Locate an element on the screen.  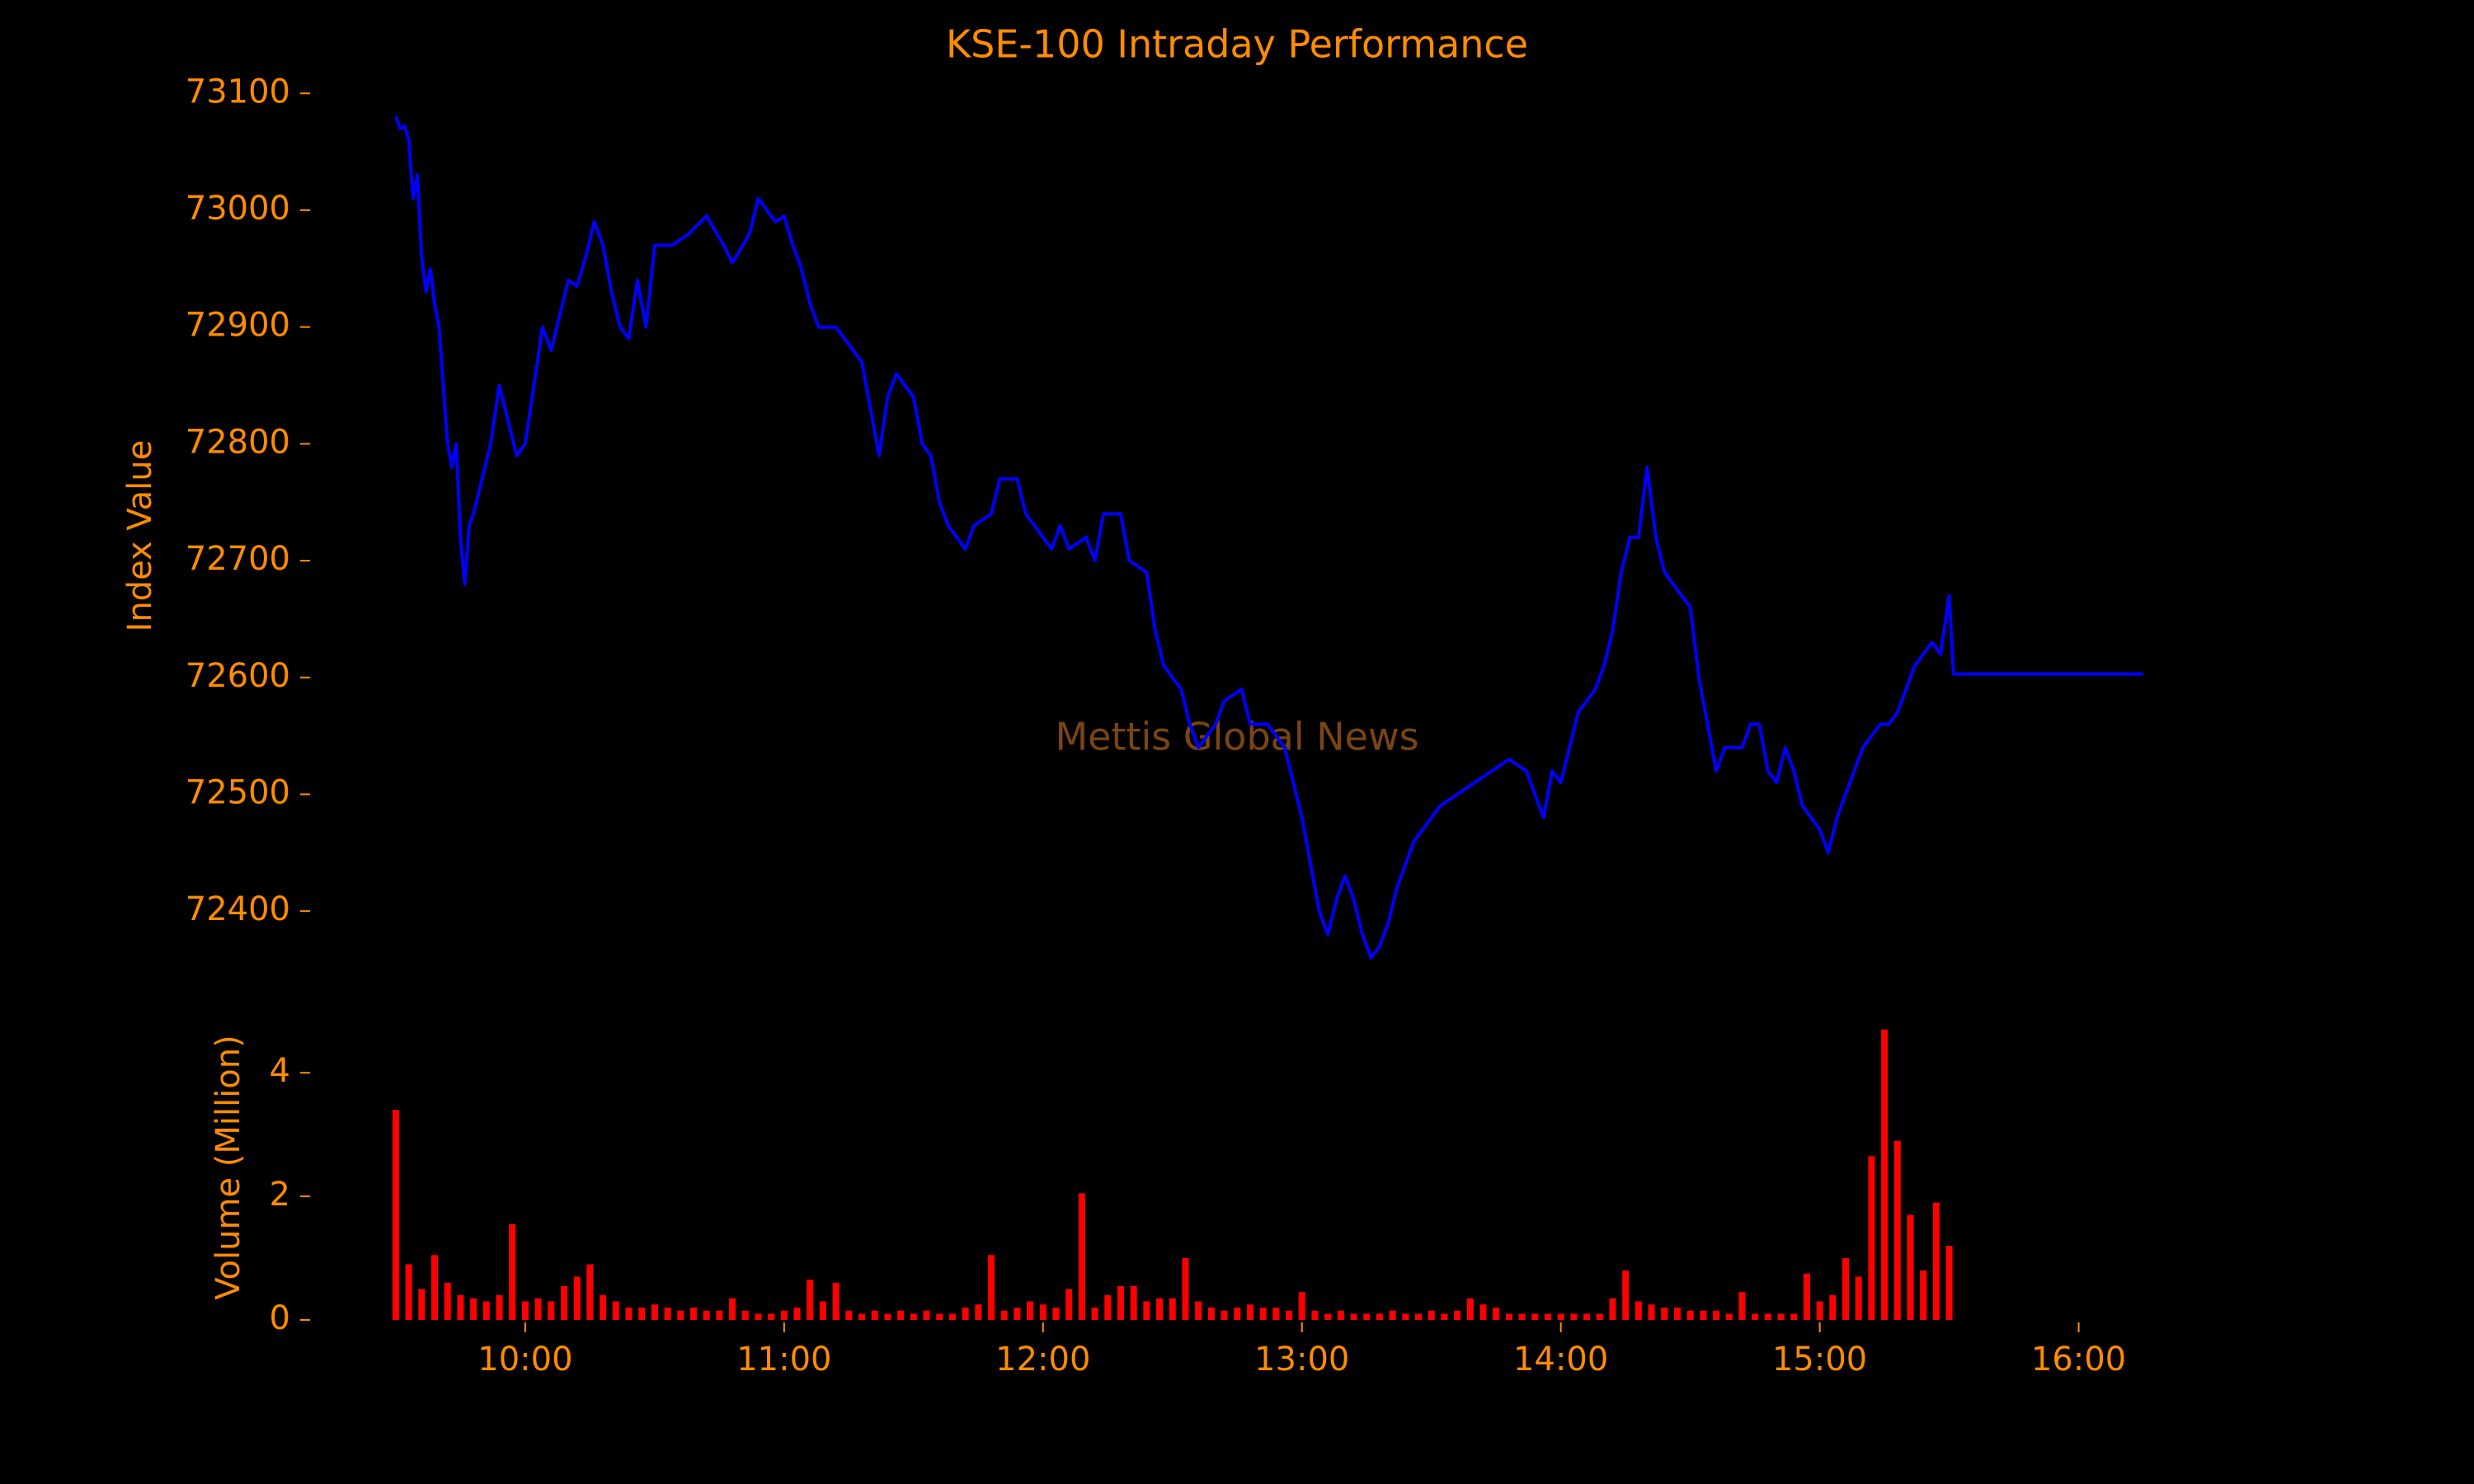
x-tick-label: 12:00 is located at coordinates (1042, 1359).